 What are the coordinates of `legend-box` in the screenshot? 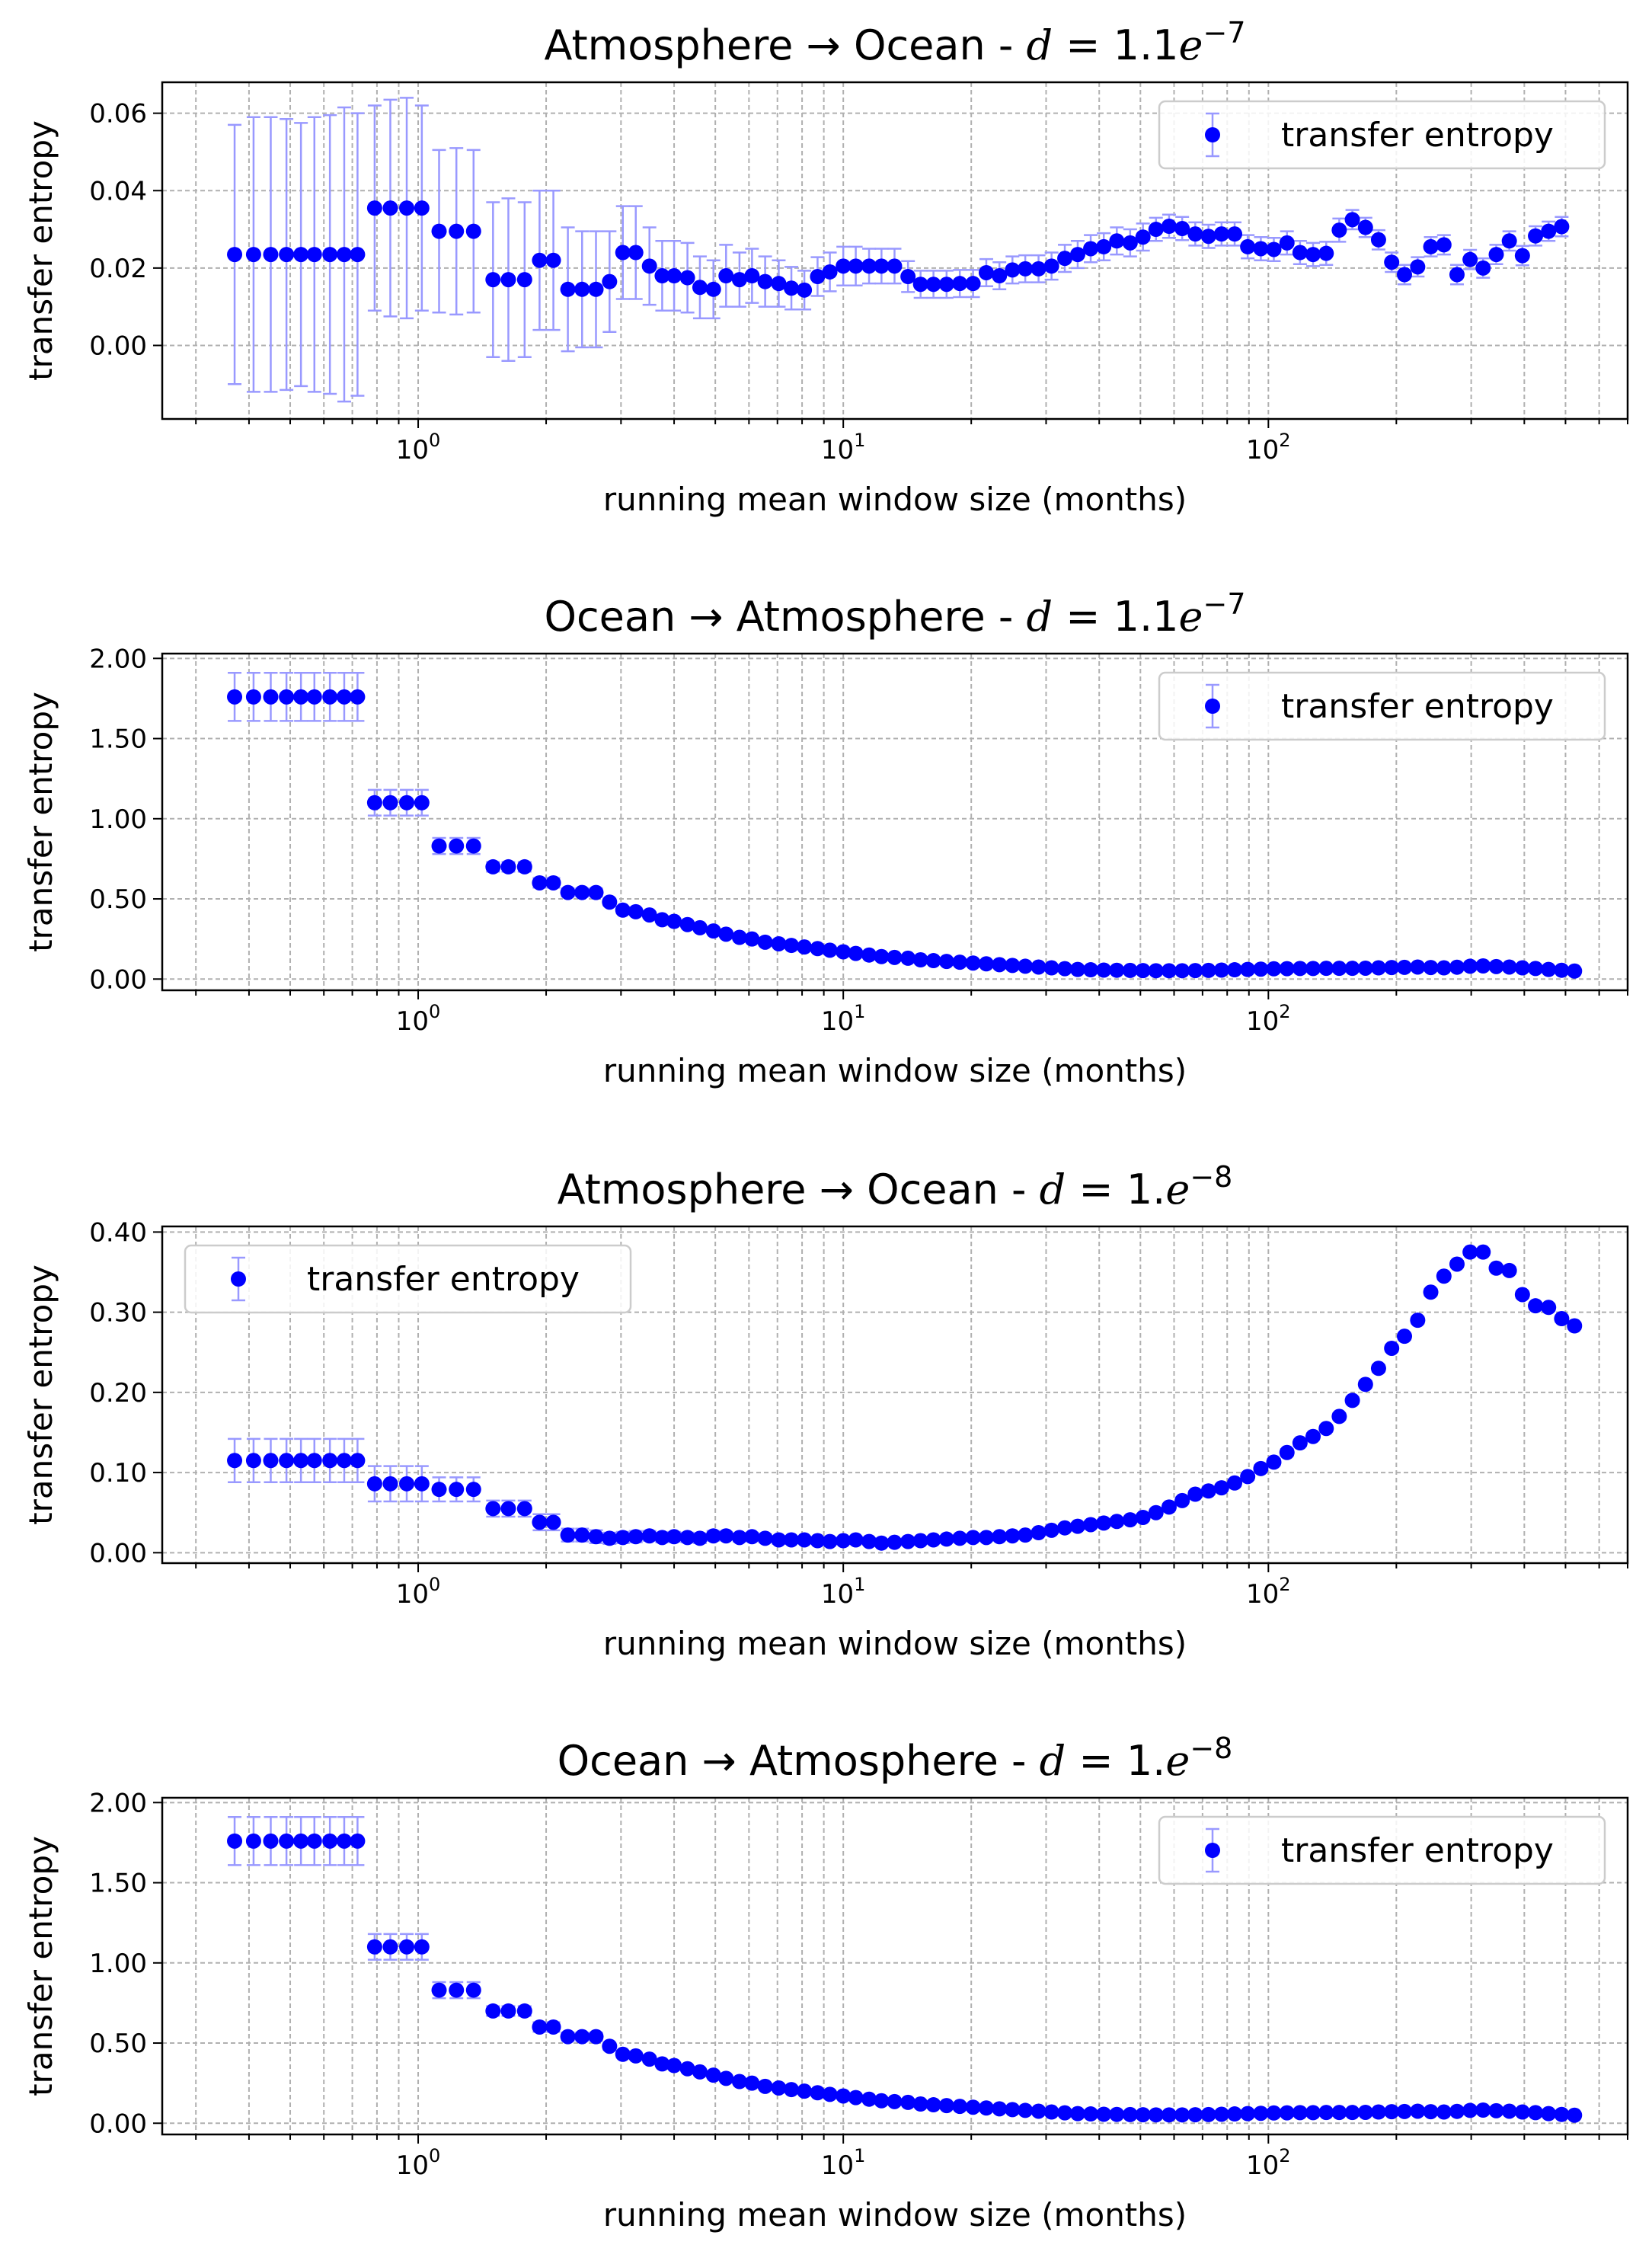 It's located at (408, 1279).